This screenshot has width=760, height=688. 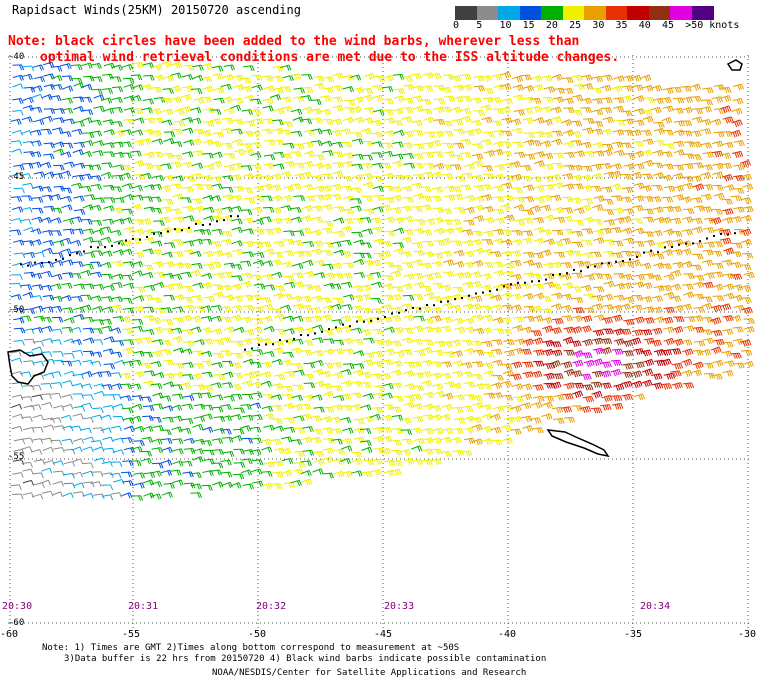 What do you see at coordinates (9, 634) in the screenshot?
I see `lon-label-60: -60` at bounding box center [9, 634].